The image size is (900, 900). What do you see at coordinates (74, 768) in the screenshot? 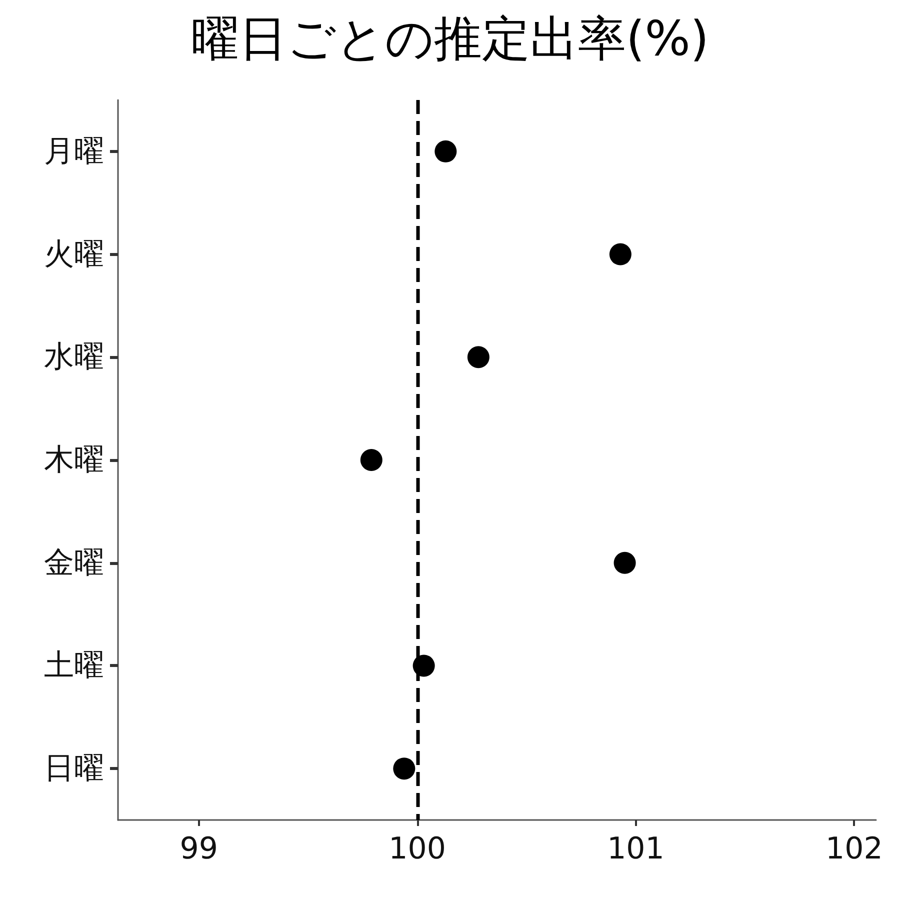
I see `y-tick-label: 日曜` at bounding box center [74, 768].